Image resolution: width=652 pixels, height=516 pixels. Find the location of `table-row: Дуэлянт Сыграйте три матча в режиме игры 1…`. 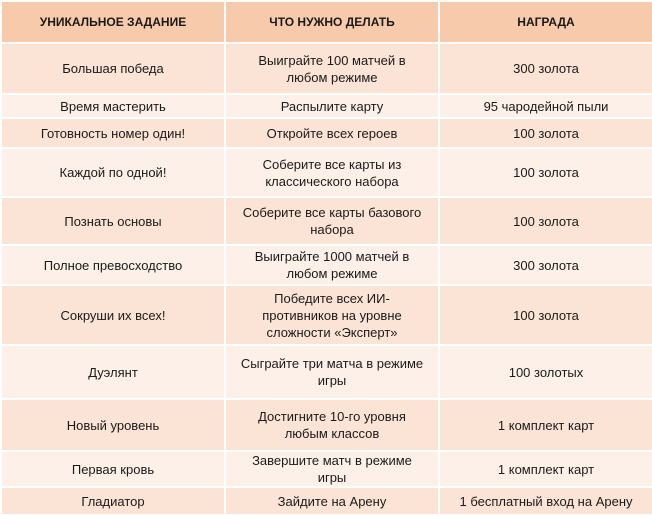

table-row: Дуэлянт Сыграйте три матча в режиме игры 1… is located at coordinates (326, 372).